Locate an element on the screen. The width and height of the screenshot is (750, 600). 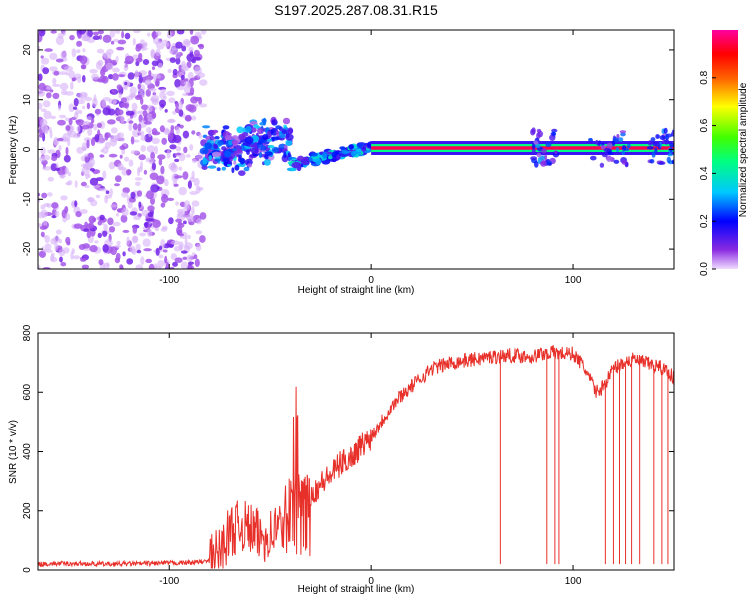
x-tick-label: 100 is located at coordinates (573, 581).